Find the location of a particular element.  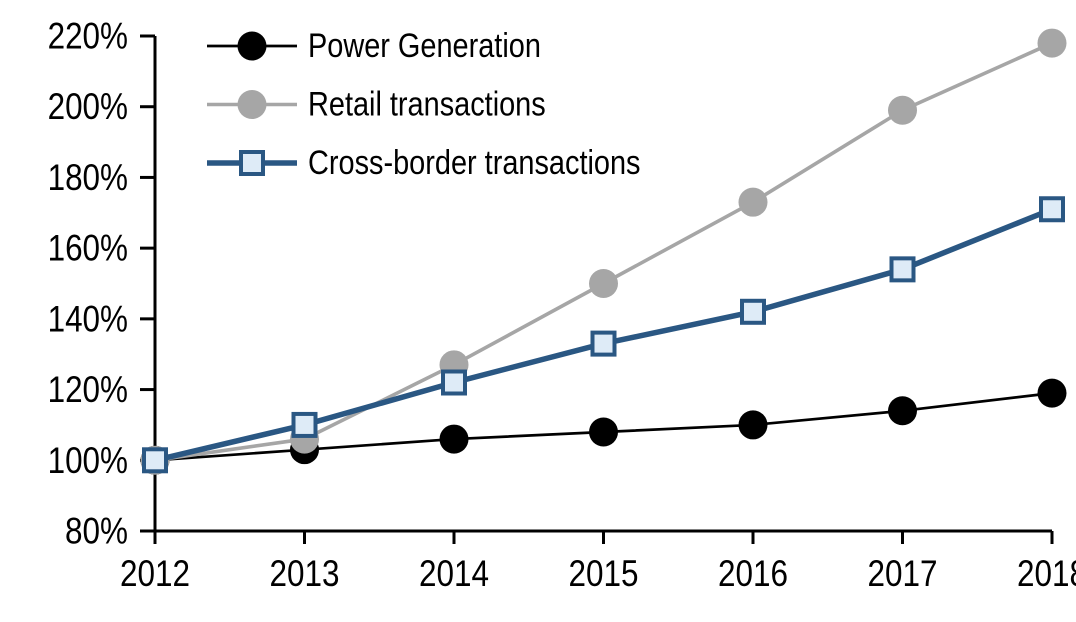

legend-item-retail-transactions: Retail transactions is located at coordinates (376, 105).